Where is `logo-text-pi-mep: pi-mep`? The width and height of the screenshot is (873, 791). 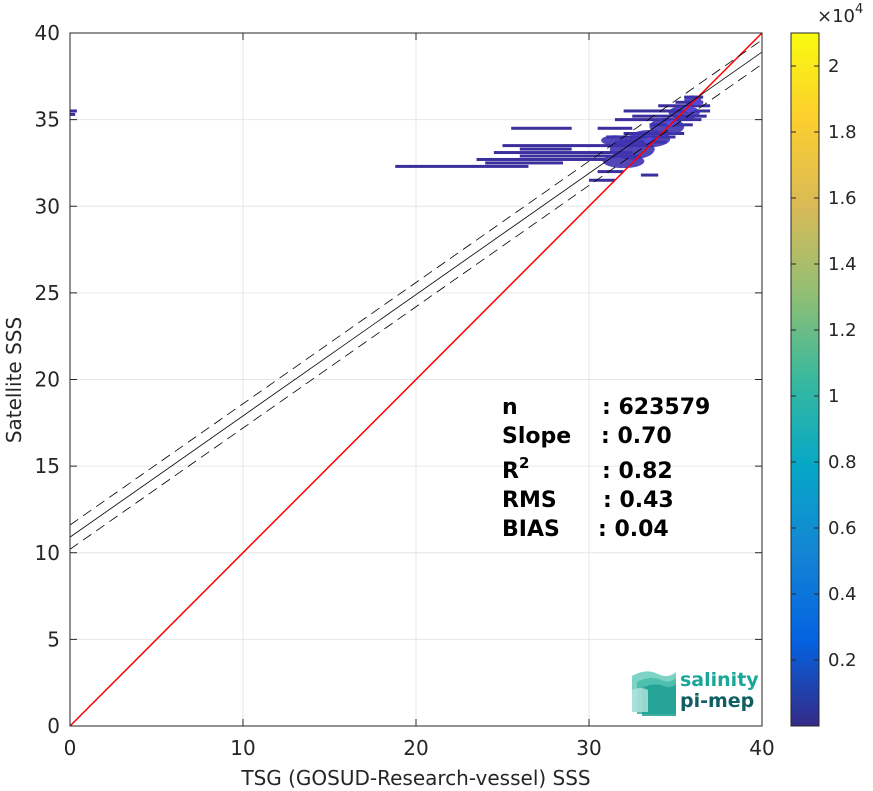
logo-text-pi-mep: pi-mep is located at coordinates (717, 701).